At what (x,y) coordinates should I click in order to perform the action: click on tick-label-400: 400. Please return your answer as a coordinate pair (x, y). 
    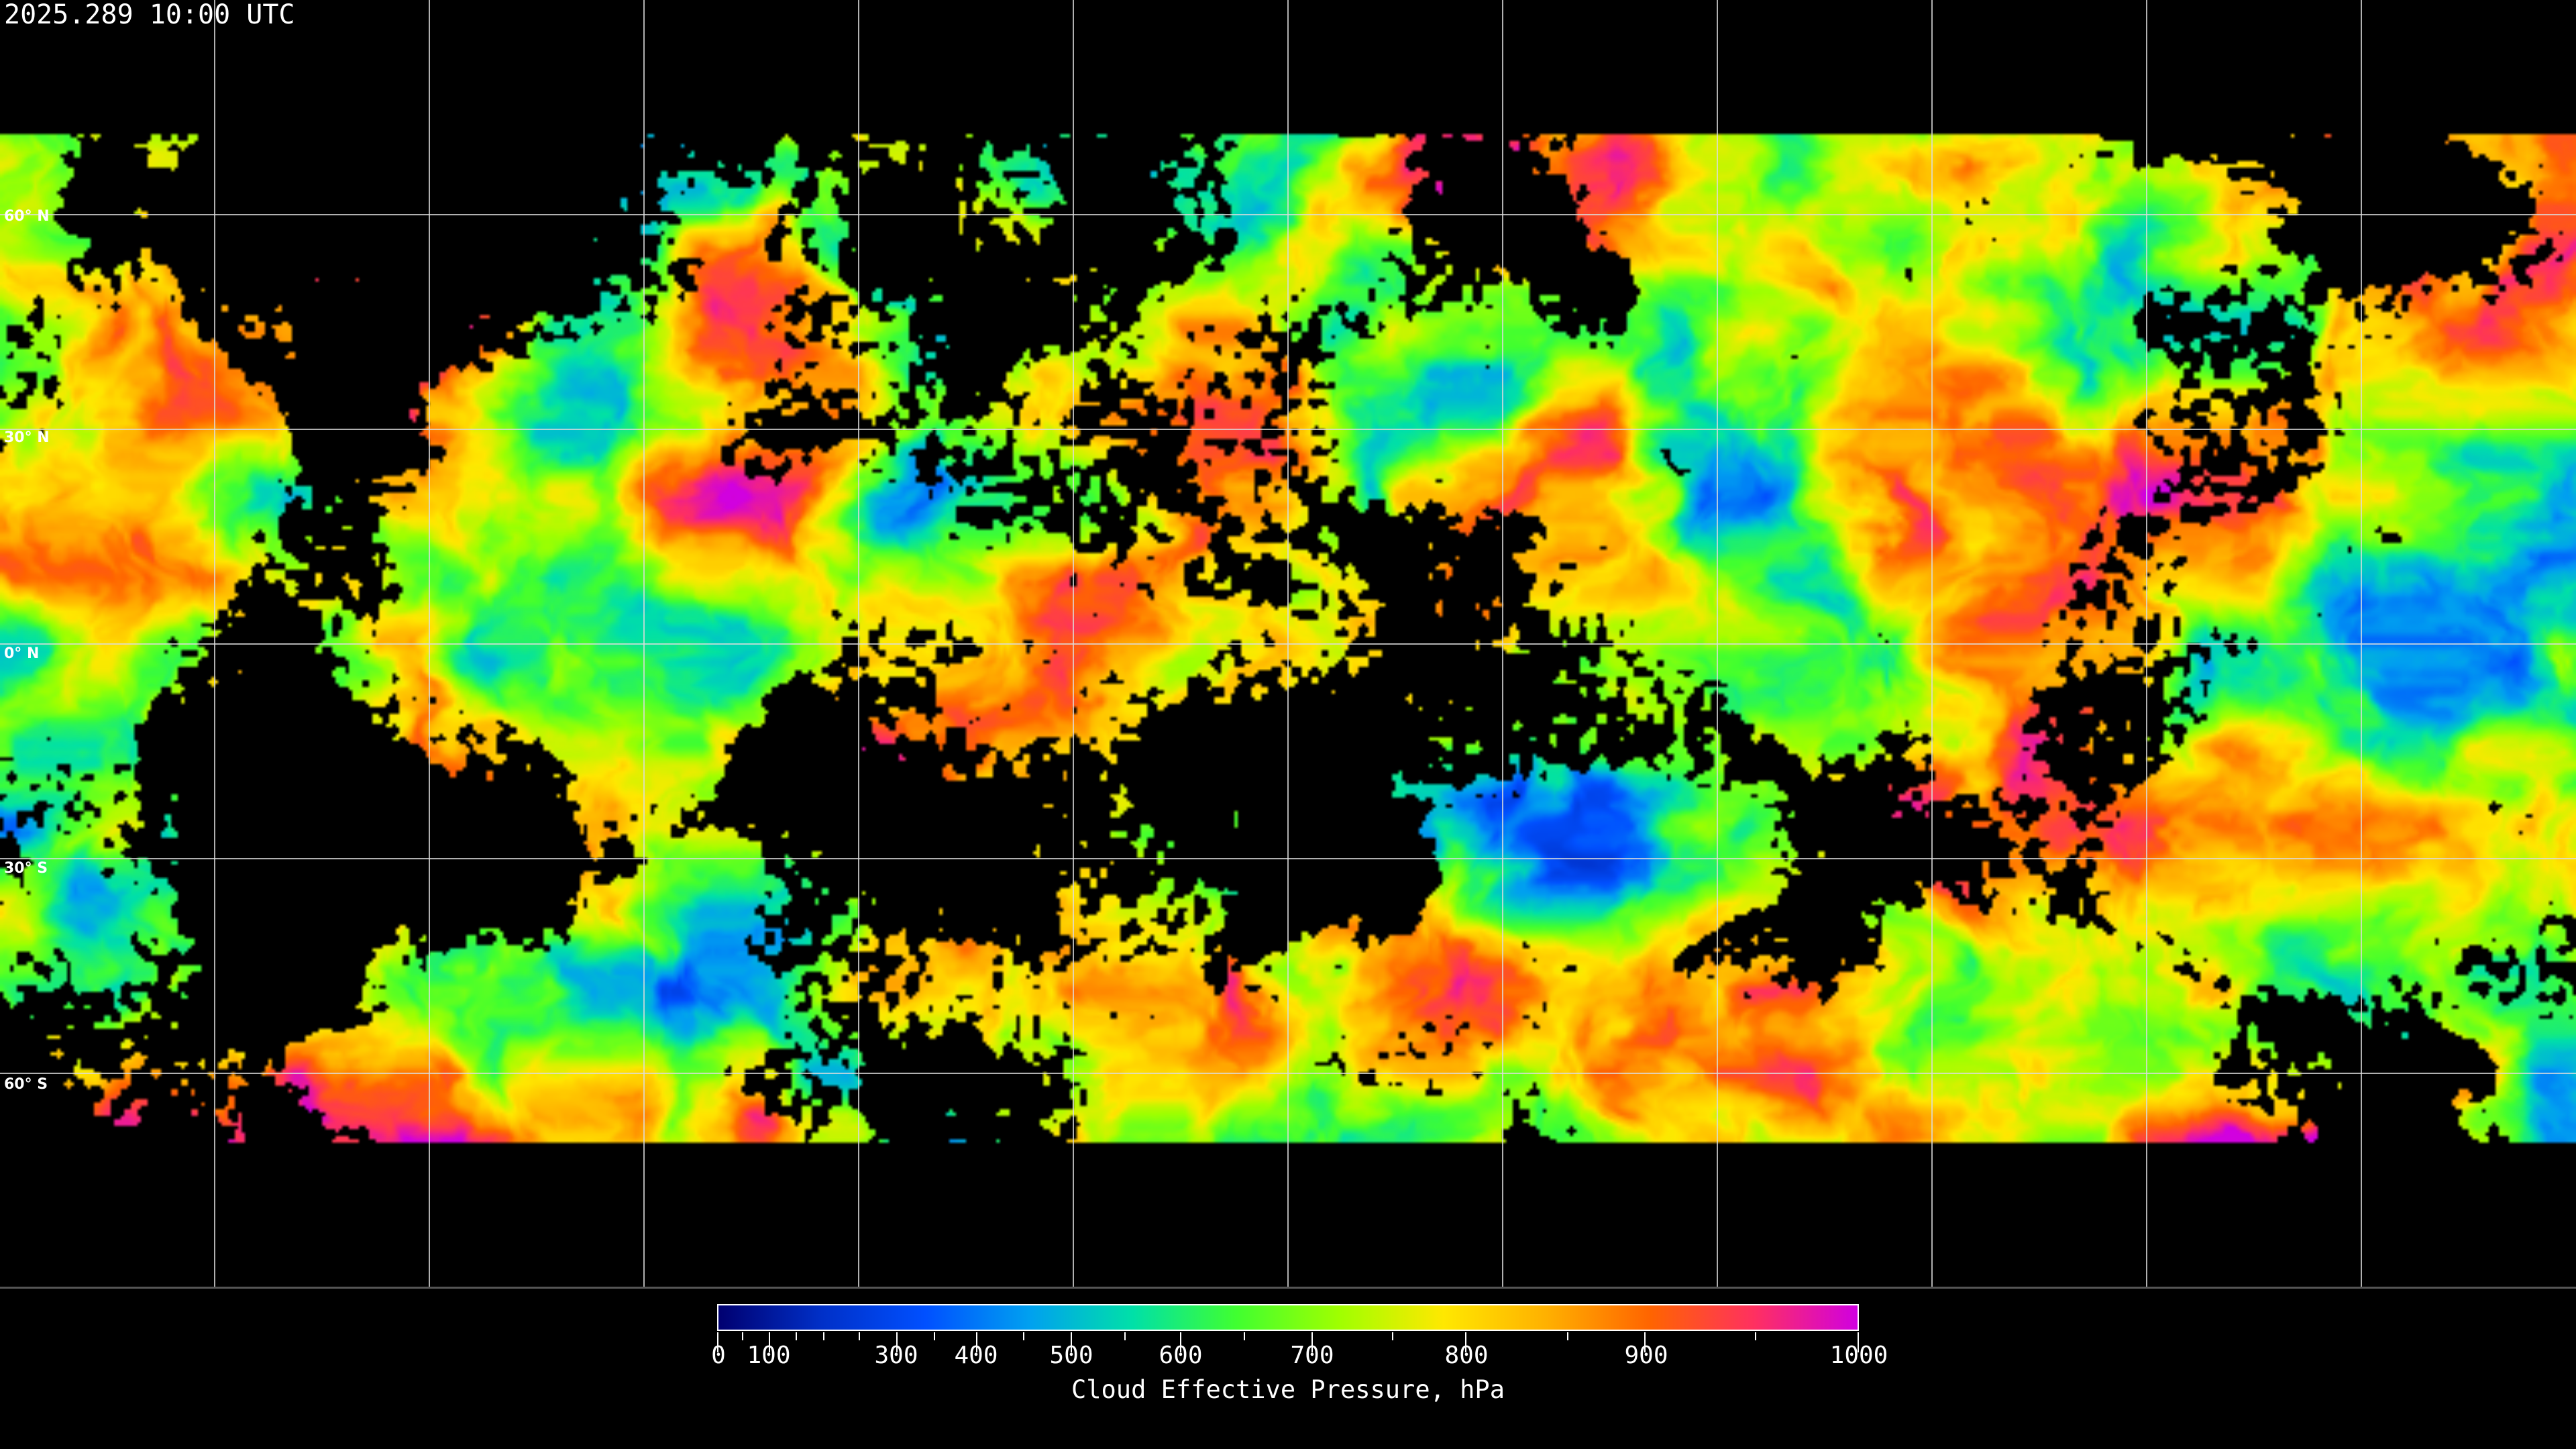
    Looking at the image, I should click on (976, 1355).